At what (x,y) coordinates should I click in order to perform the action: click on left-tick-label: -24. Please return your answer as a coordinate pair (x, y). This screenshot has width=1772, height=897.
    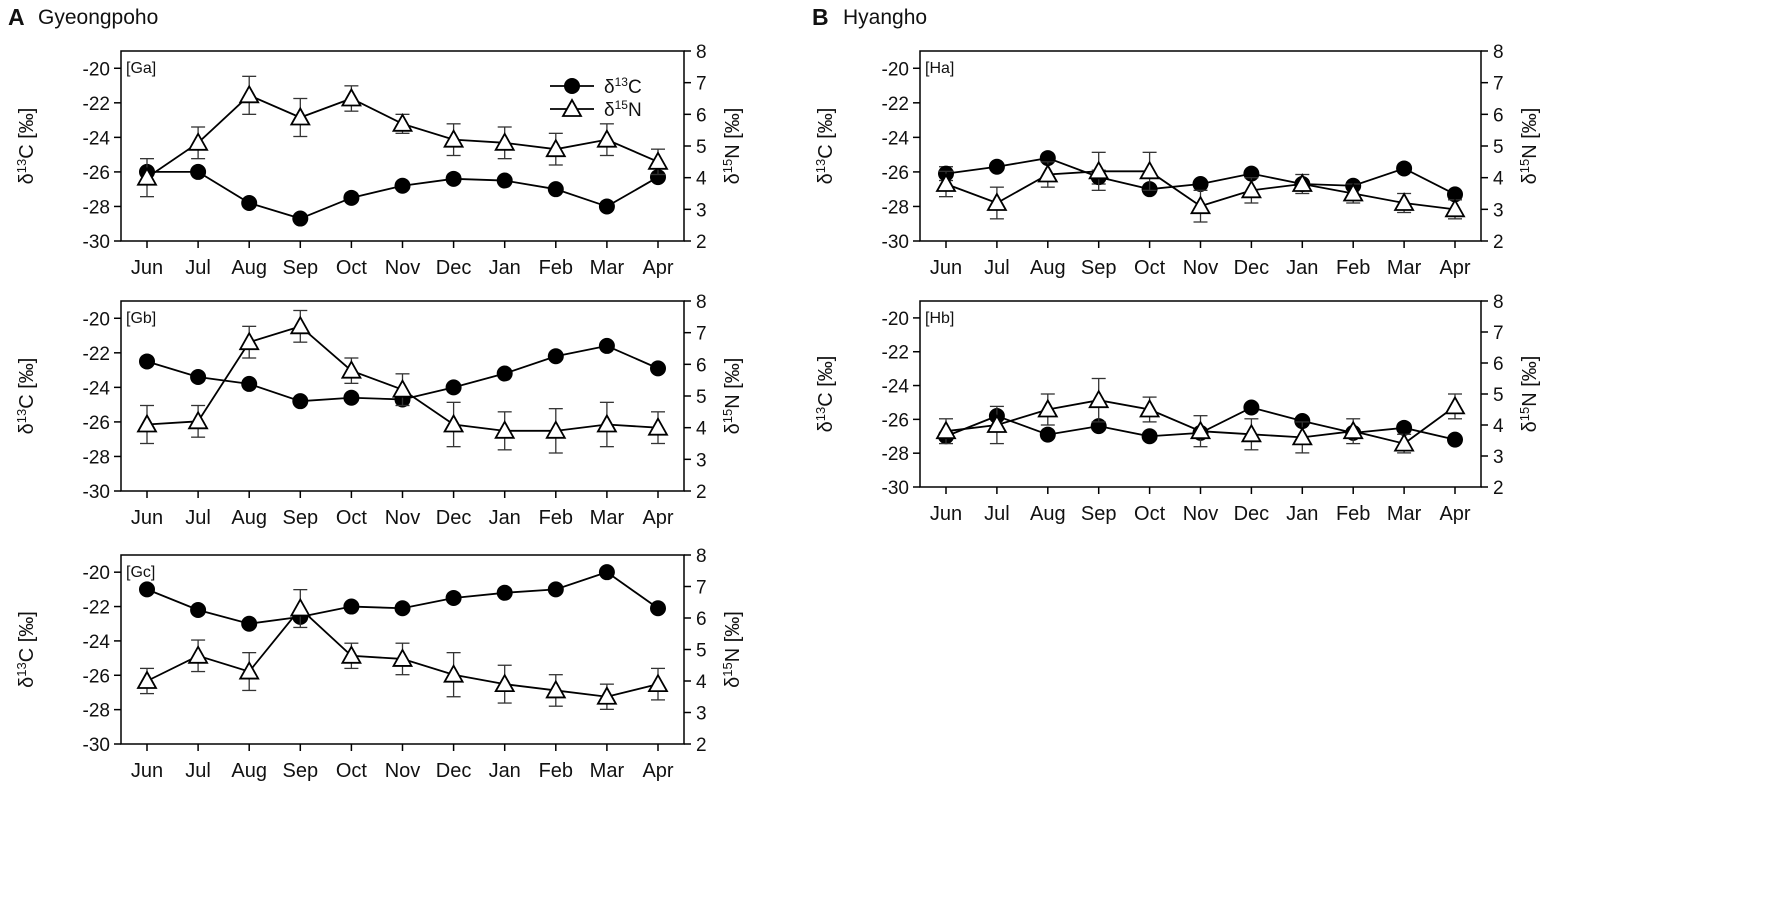
    Looking at the image, I should click on (896, 387).